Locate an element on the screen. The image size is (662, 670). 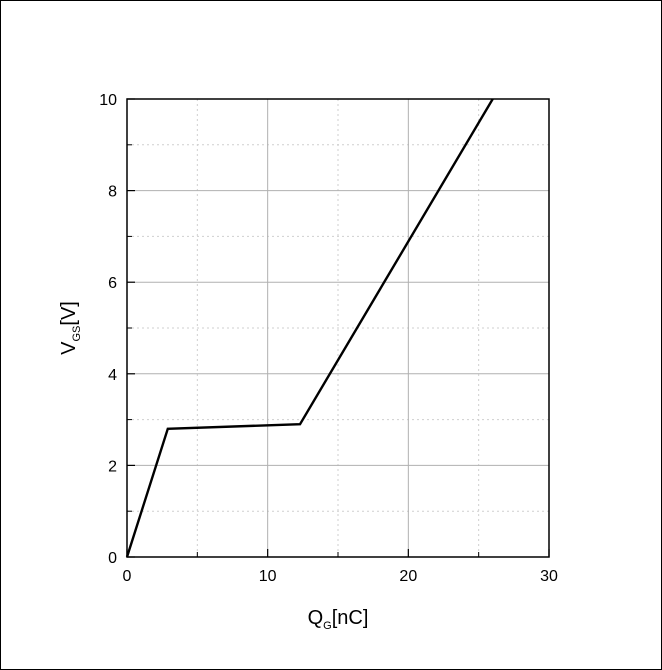
y-tick-label: 8 is located at coordinates (112, 192).